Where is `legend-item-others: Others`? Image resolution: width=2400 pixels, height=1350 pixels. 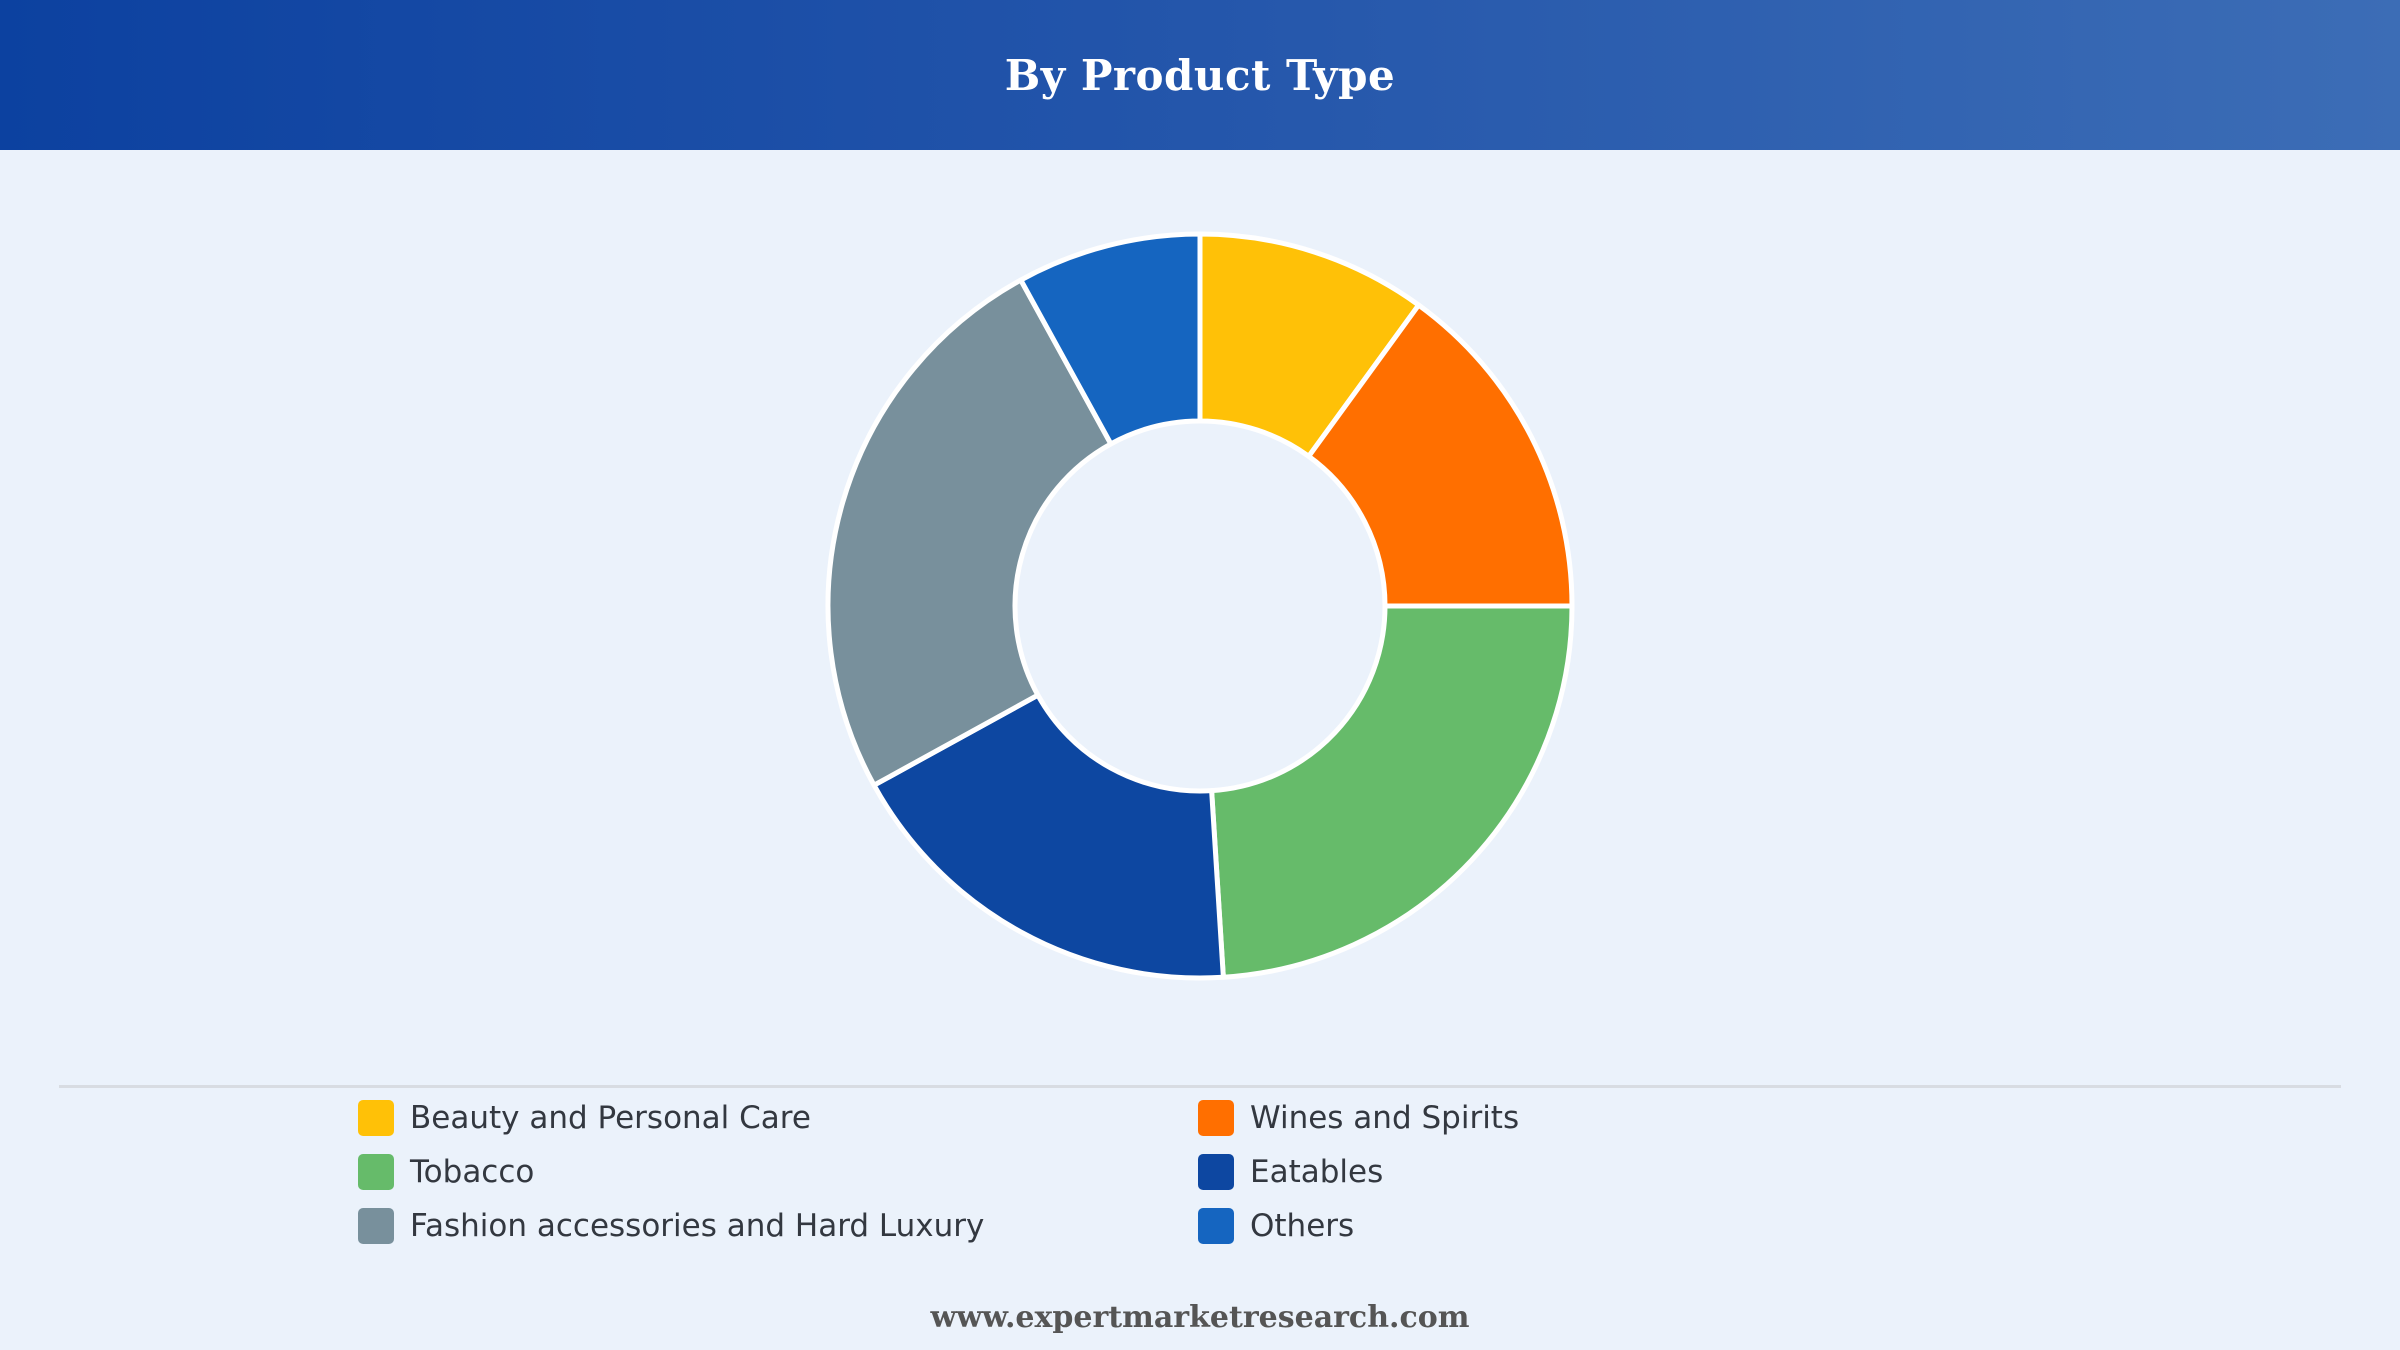
legend-item-others: Others is located at coordinates (1378, 1226).